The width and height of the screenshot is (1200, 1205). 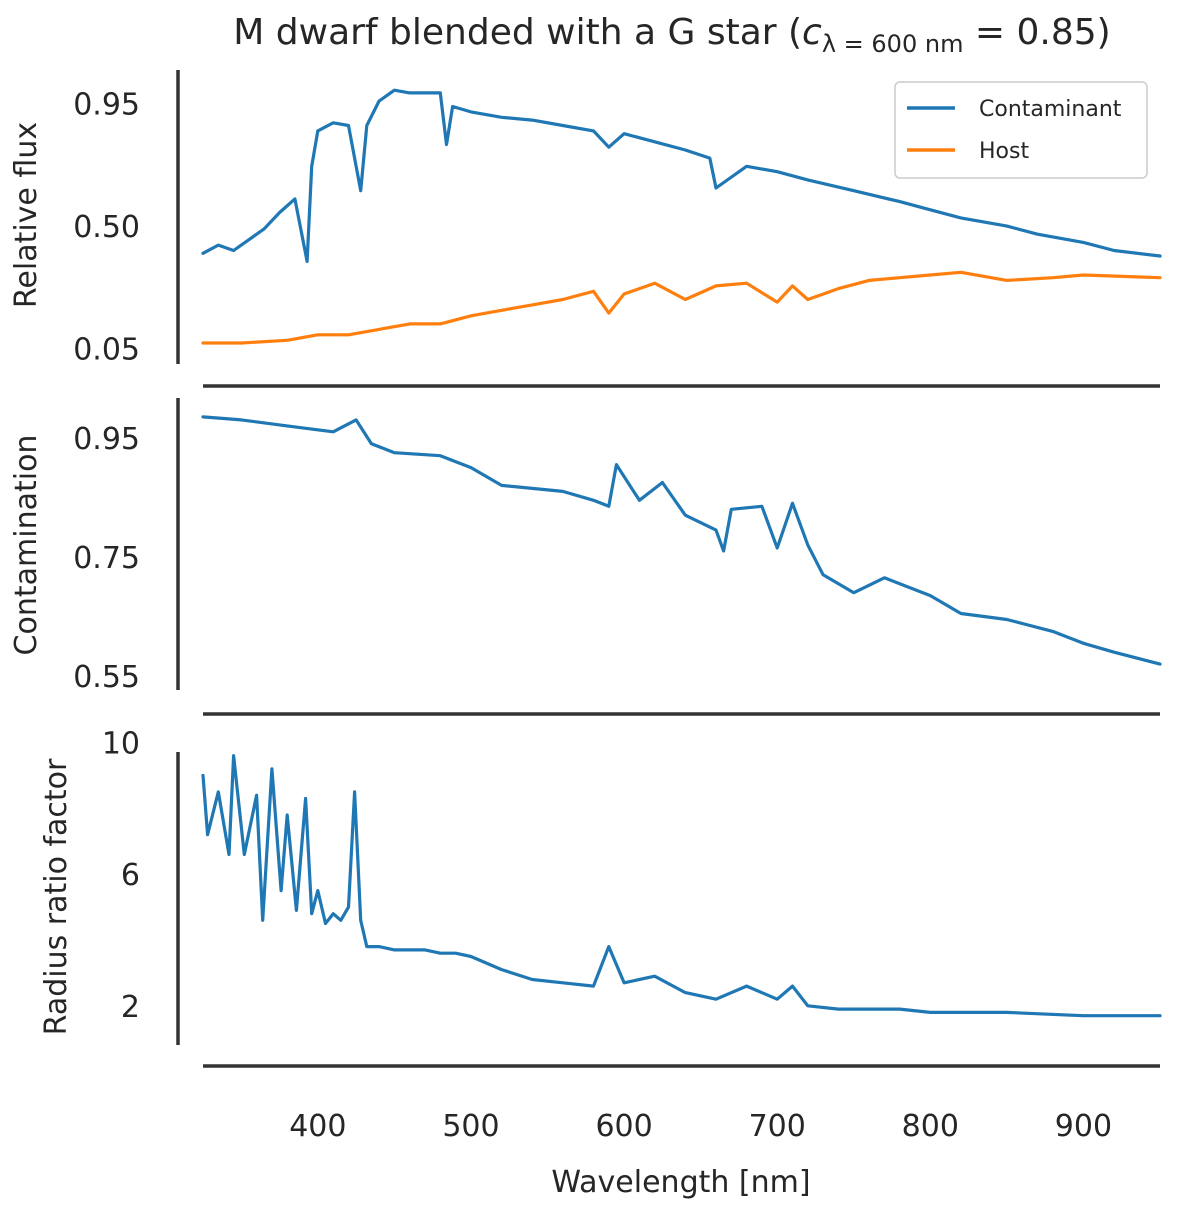 I want to click on panel-radius-y-axis-label: Radius ratio factor, so click(x=56, y=896).